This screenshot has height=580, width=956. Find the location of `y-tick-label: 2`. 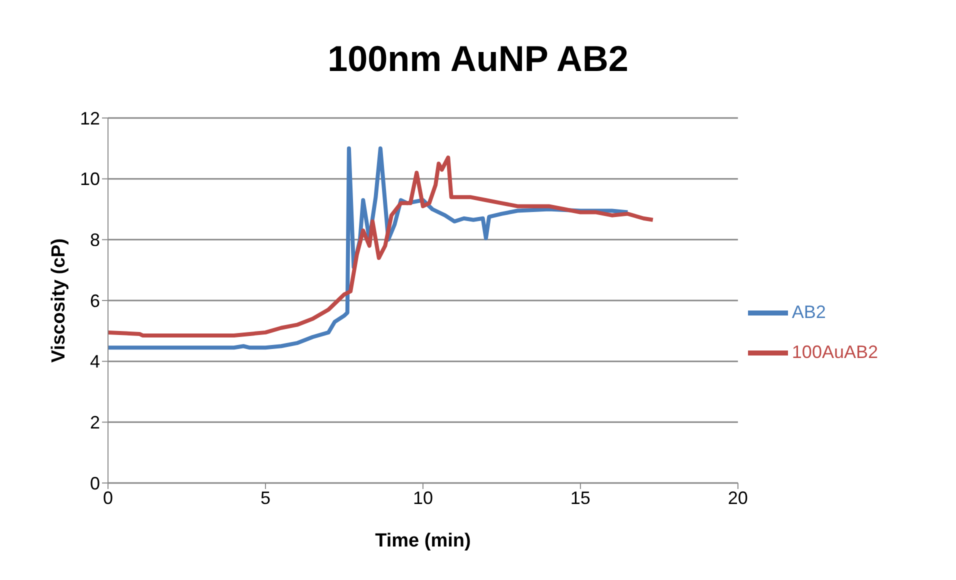

y-tick-label: 2 is located at coordinates (95, 422).